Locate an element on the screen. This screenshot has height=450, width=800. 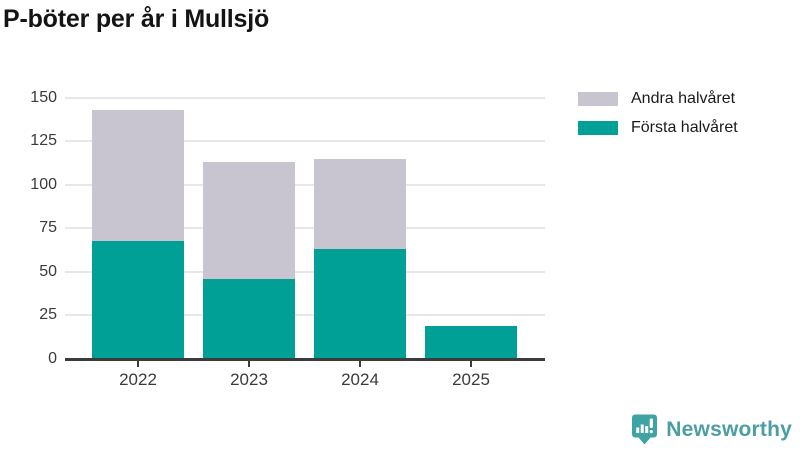
bar-2022-forsta-halvaret is located at coordinates (138, 299).